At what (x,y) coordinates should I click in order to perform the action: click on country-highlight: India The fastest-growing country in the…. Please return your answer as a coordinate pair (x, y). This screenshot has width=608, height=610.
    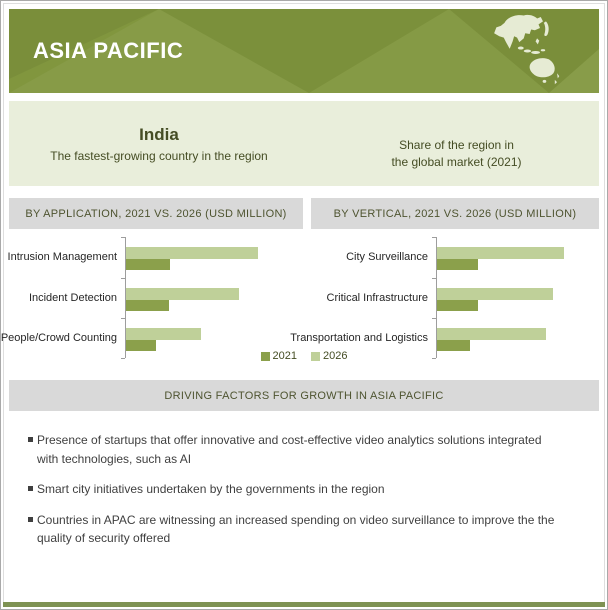
    Looking at the image, I should click on (159, 144).